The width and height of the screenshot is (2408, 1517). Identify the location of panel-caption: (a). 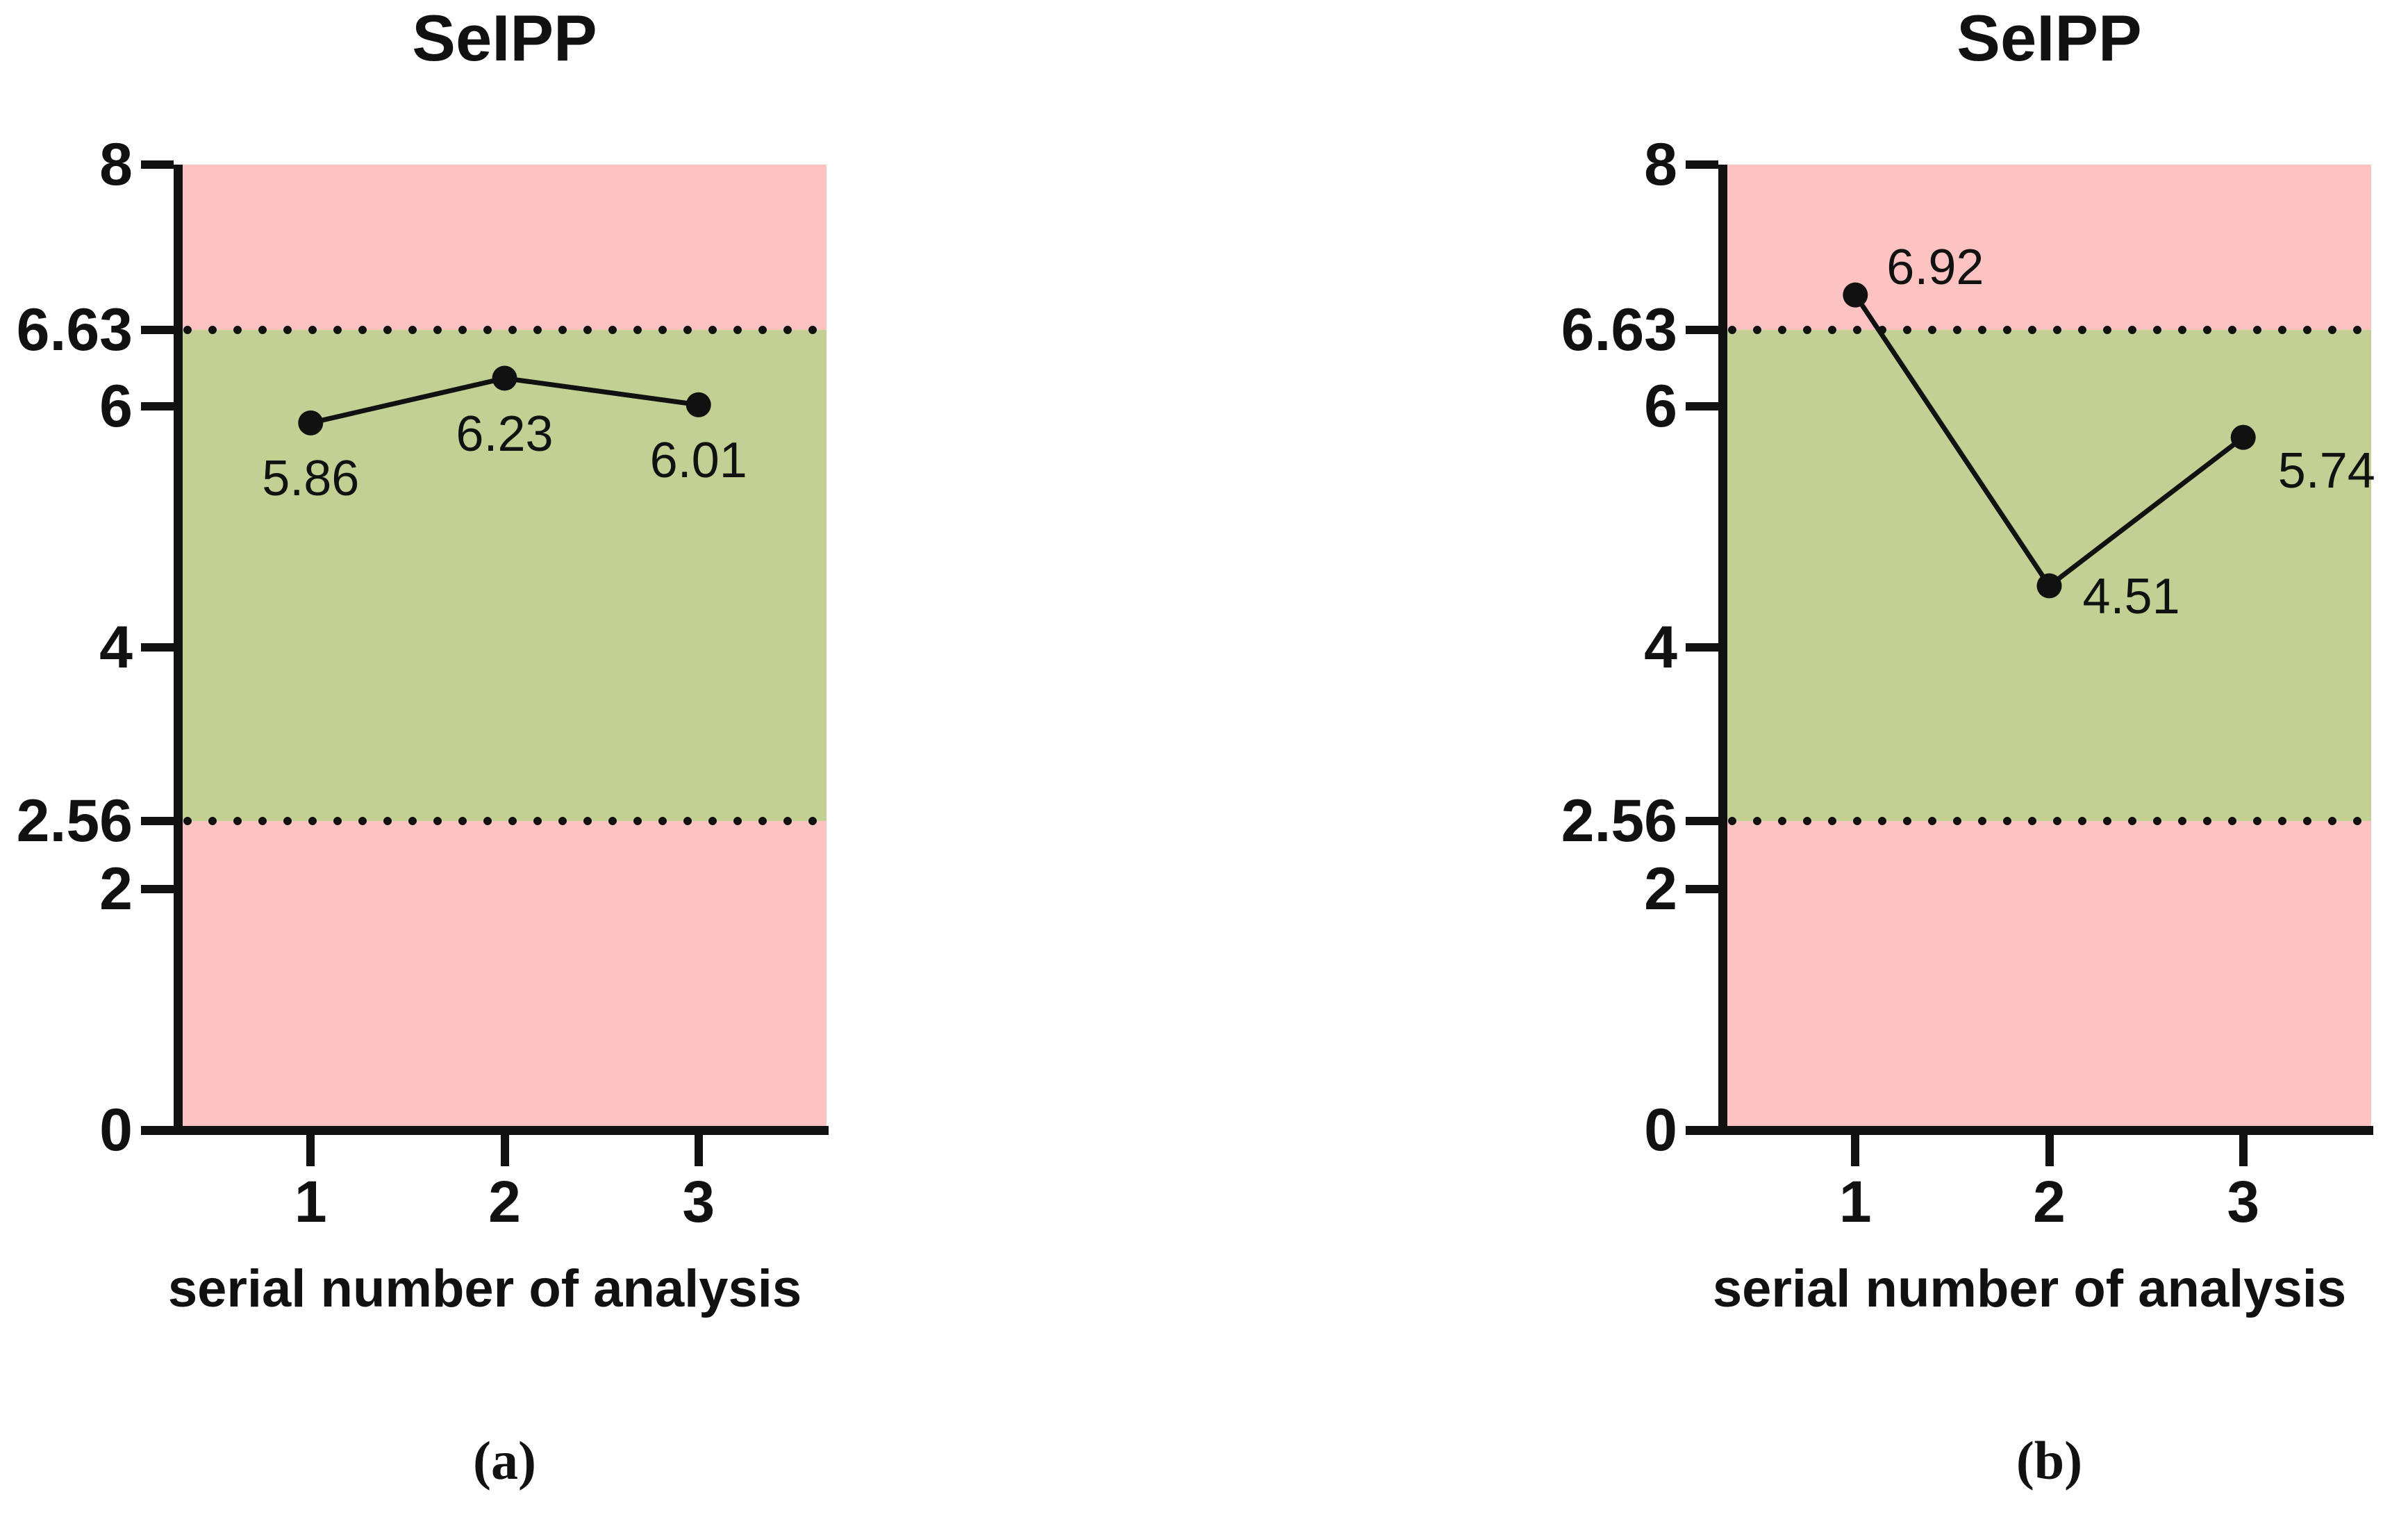
(504, 1460).